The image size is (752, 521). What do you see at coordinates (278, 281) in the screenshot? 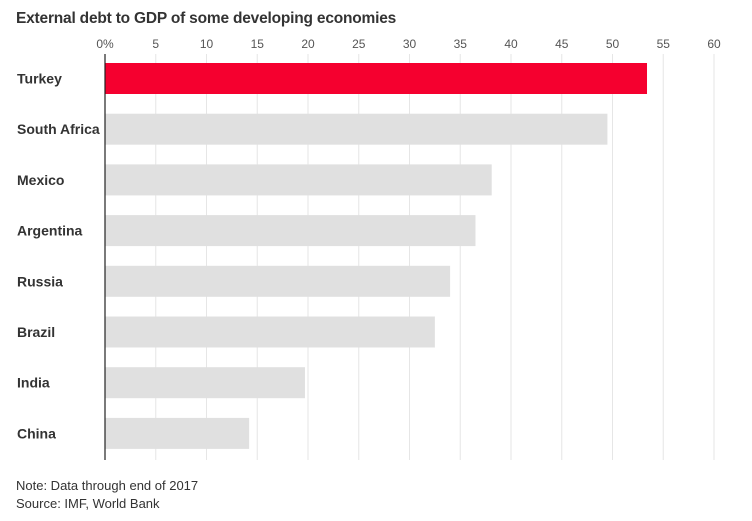
I see `bar-russia` at bounding box center [278, 281].